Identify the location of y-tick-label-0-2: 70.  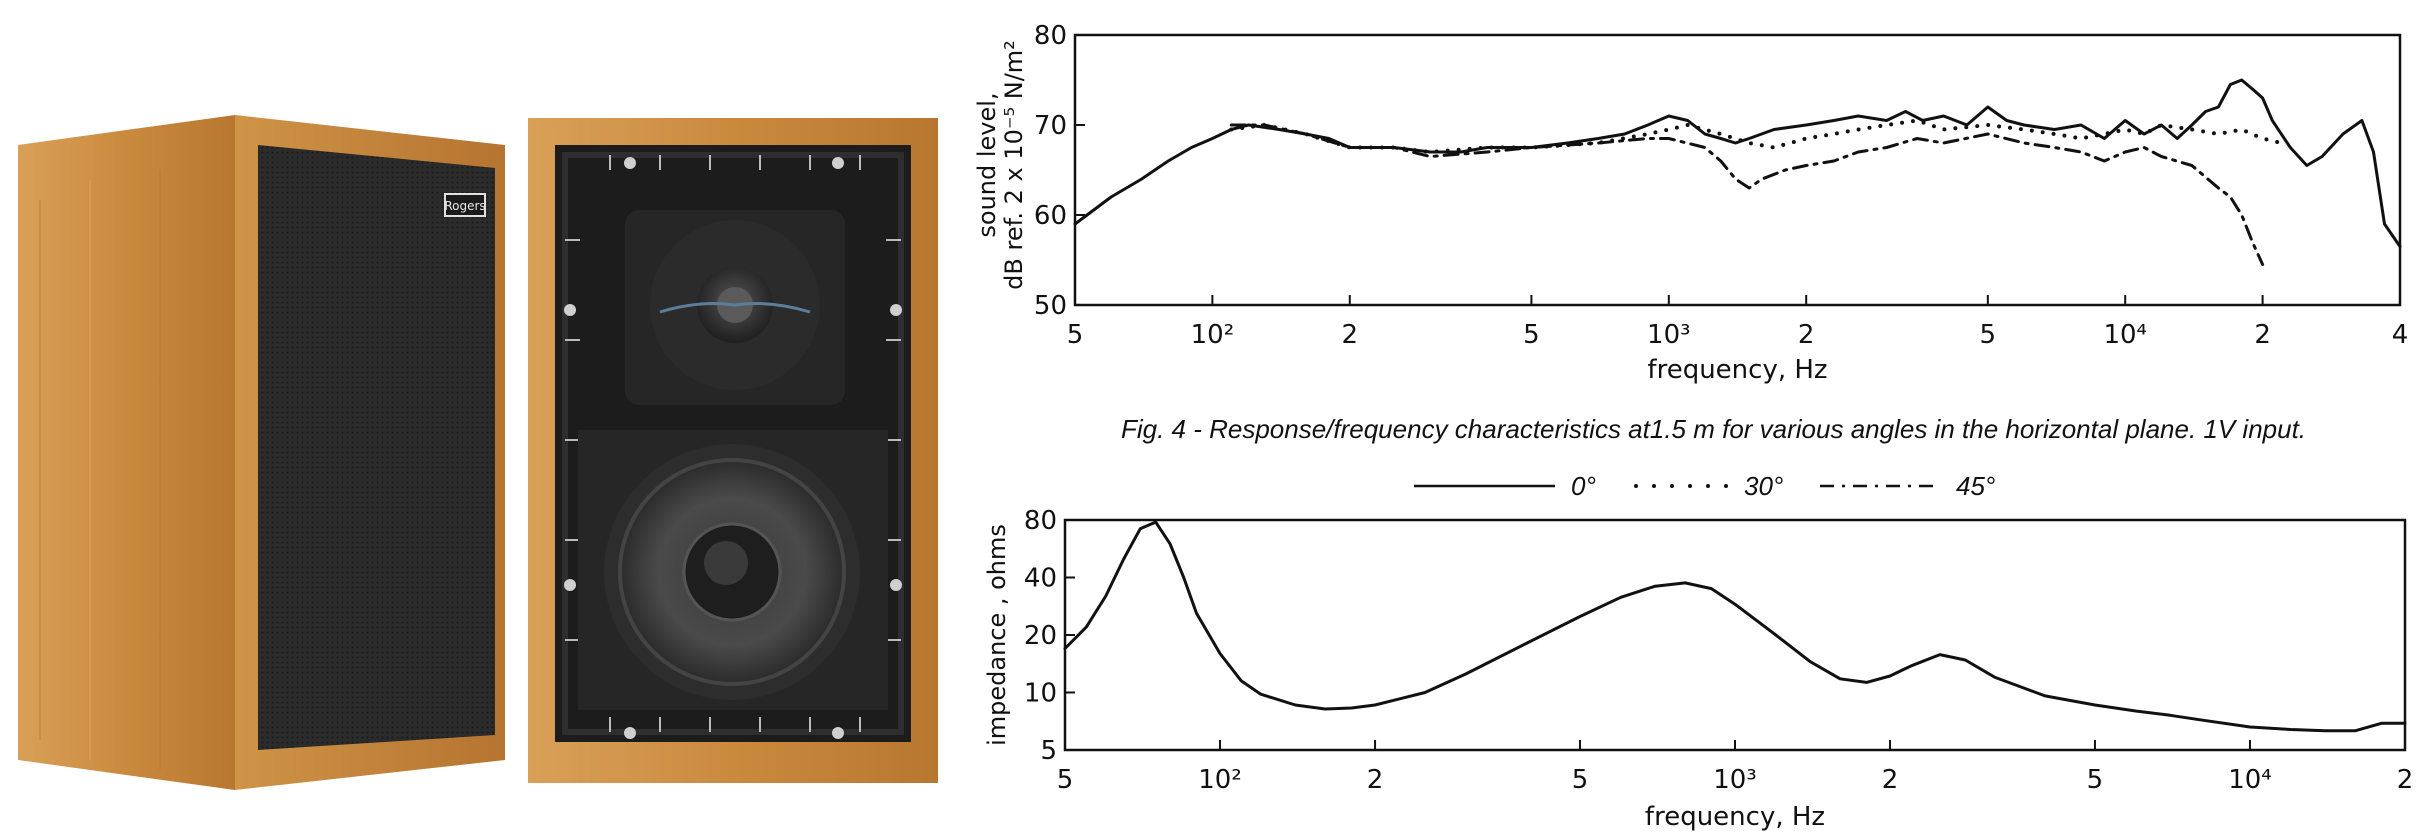
(1050, 126).